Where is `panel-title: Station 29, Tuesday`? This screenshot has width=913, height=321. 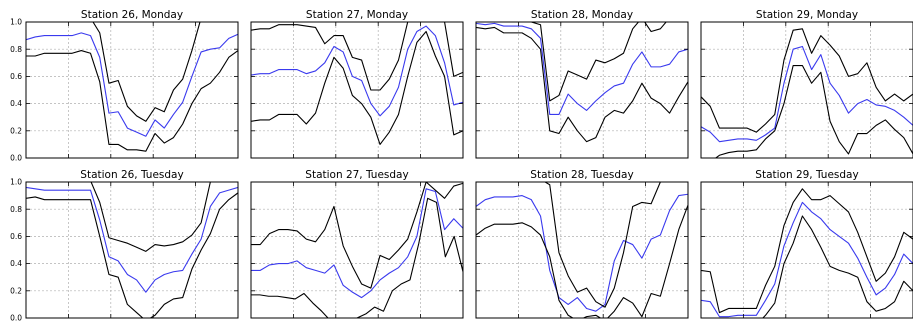
panel-title: Station 29, Tuesday is located at coordinates (806, 175).